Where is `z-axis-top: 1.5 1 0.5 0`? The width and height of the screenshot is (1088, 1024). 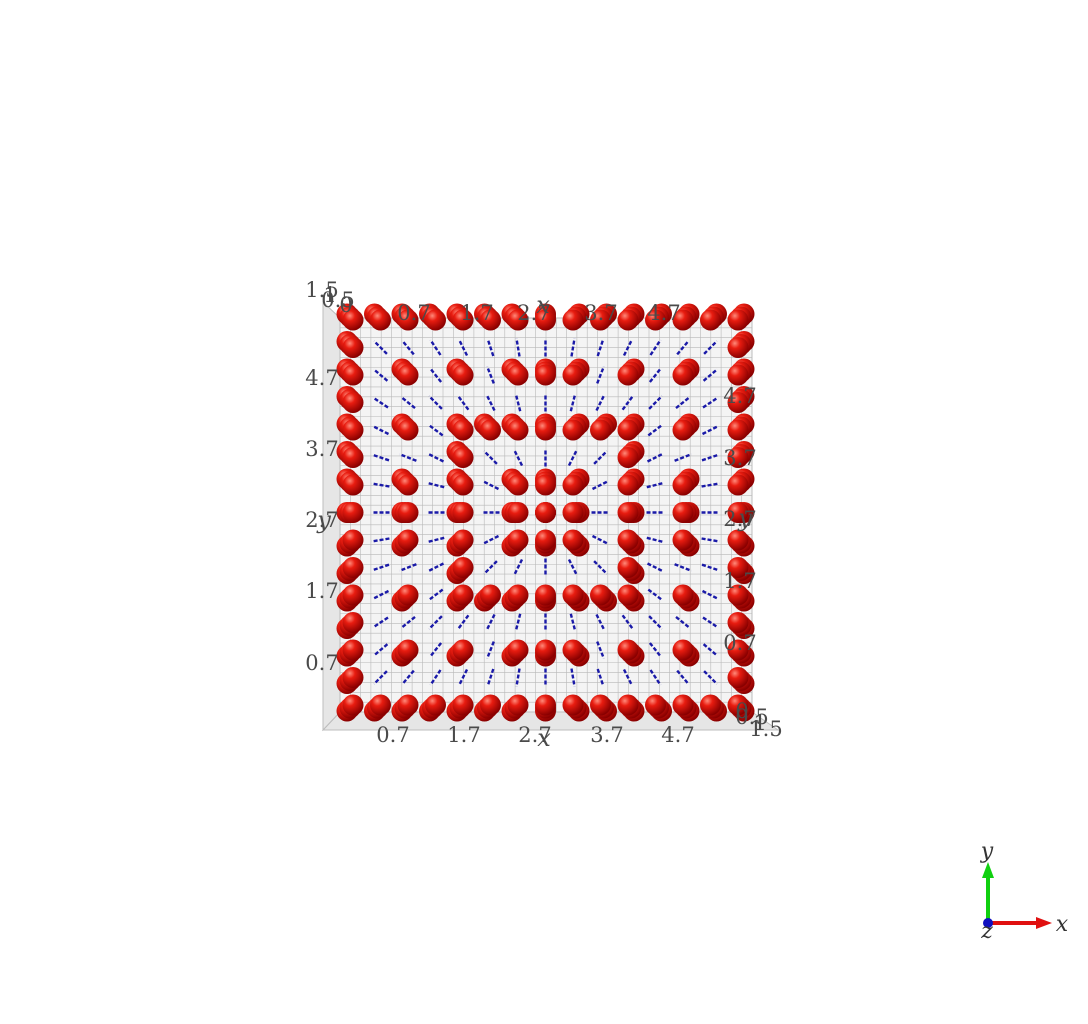
z-axis-top: 1.5 1 0.5 0 is located at coordinates (329, 297).